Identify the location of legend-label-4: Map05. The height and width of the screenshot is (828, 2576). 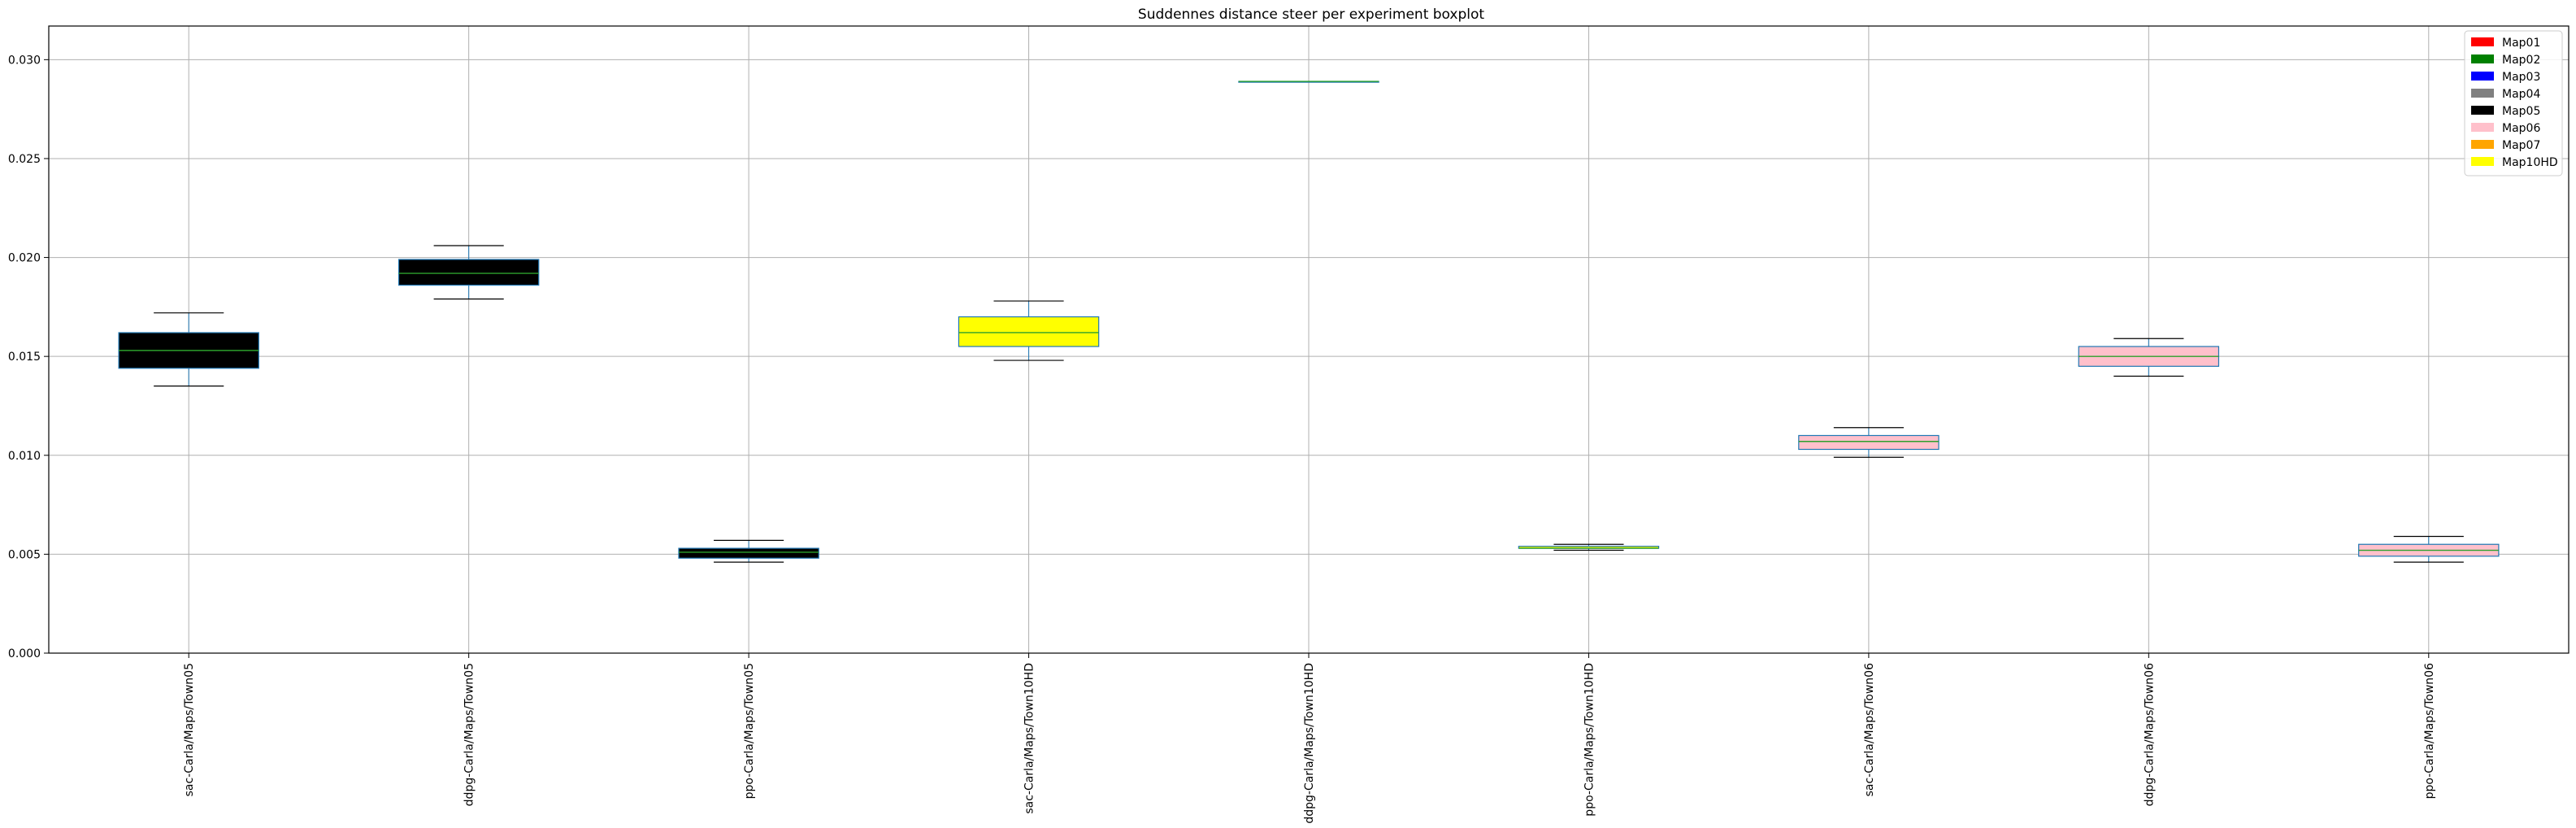
(2521, 111).